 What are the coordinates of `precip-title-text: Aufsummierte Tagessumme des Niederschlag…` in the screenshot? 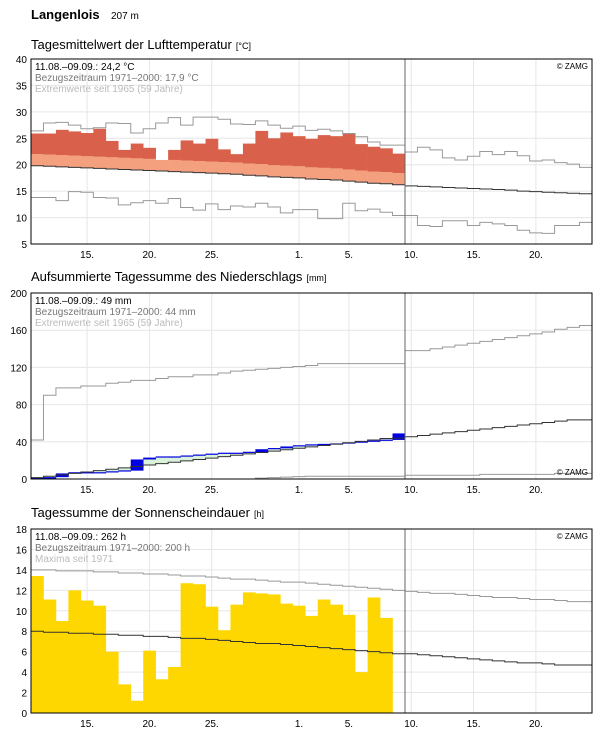 It's located at (167, 276).